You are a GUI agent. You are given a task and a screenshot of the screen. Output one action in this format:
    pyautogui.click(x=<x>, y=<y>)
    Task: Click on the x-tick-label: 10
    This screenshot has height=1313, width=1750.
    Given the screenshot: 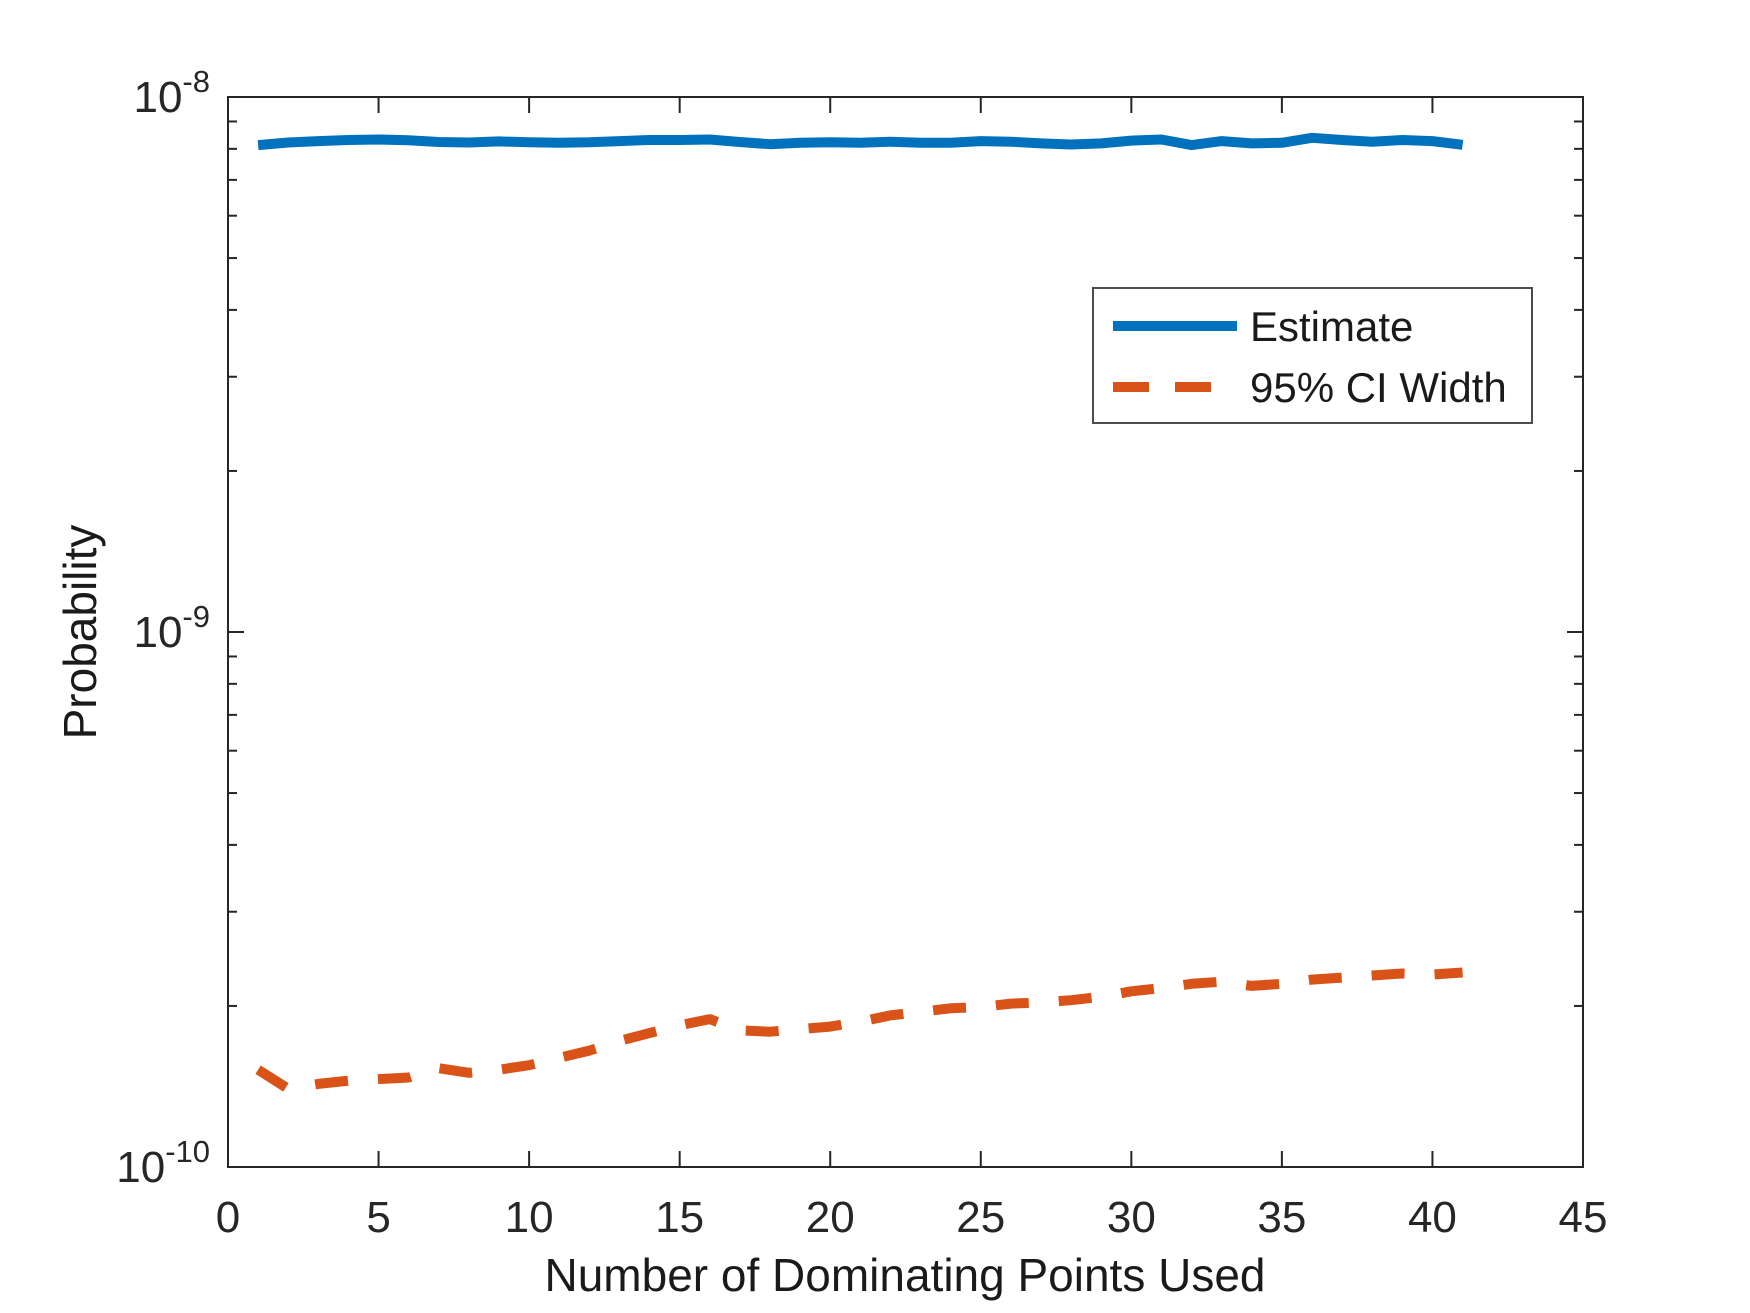 What is the action you would take?
    pyautogui.click(x=529, y=1217)
    